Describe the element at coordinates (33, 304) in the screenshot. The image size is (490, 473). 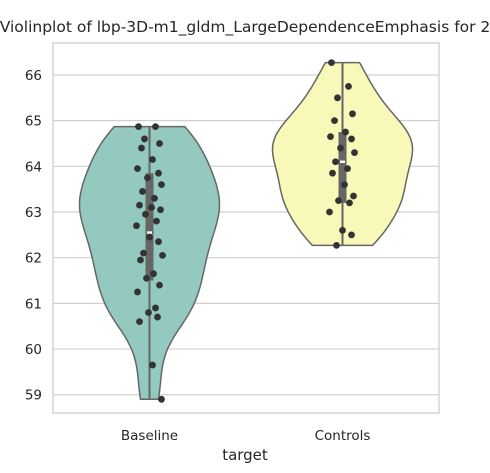
I see `y-tick-label: 61` at that location.